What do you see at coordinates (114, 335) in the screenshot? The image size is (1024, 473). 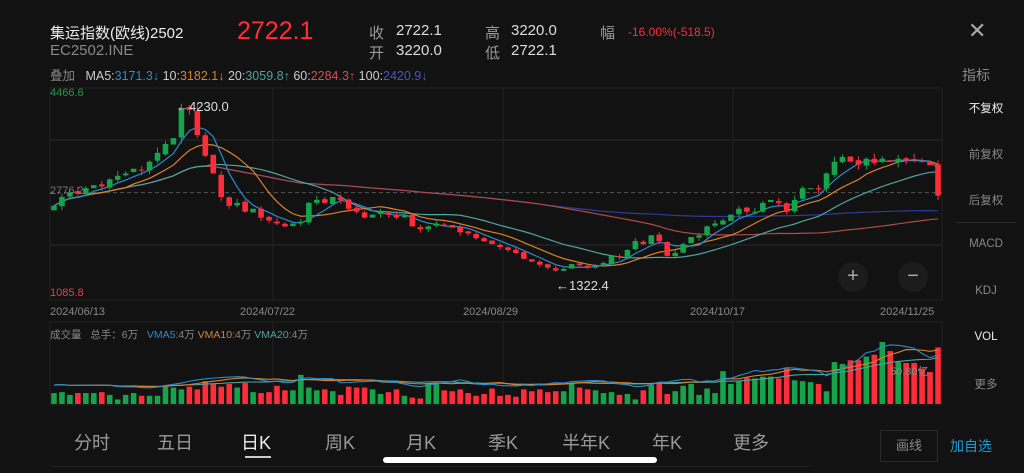 I see `volume-total: 总手：6万` at bounding box center [114, 335].